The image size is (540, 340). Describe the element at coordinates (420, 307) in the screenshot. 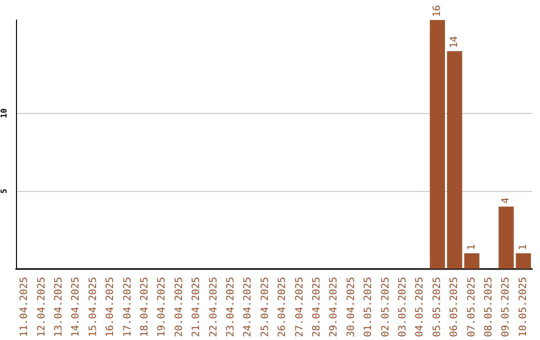

I see `x-tick-label: 04.05.2025` at that location.